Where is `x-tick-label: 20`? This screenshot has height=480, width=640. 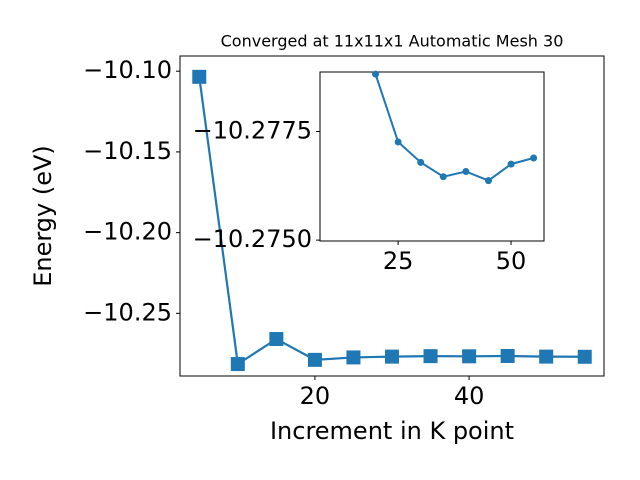
x-tick-label: 20 is located at coordinates (315, 396).